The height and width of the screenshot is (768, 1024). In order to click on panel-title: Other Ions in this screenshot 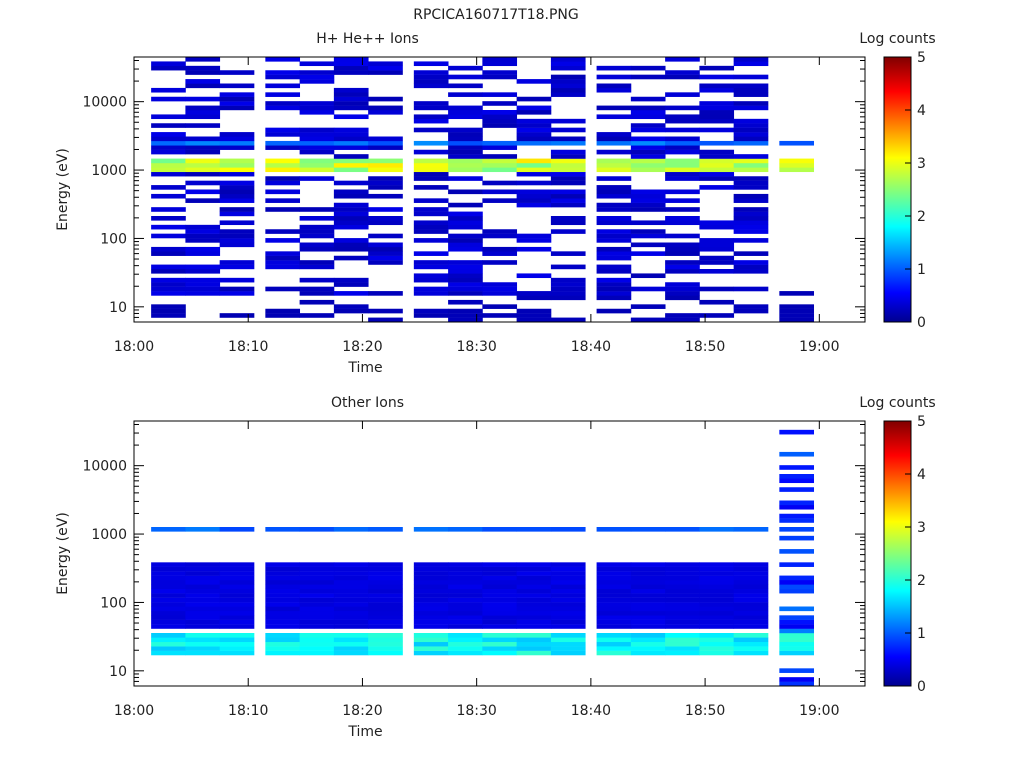, I will do `click(367, 403)`.